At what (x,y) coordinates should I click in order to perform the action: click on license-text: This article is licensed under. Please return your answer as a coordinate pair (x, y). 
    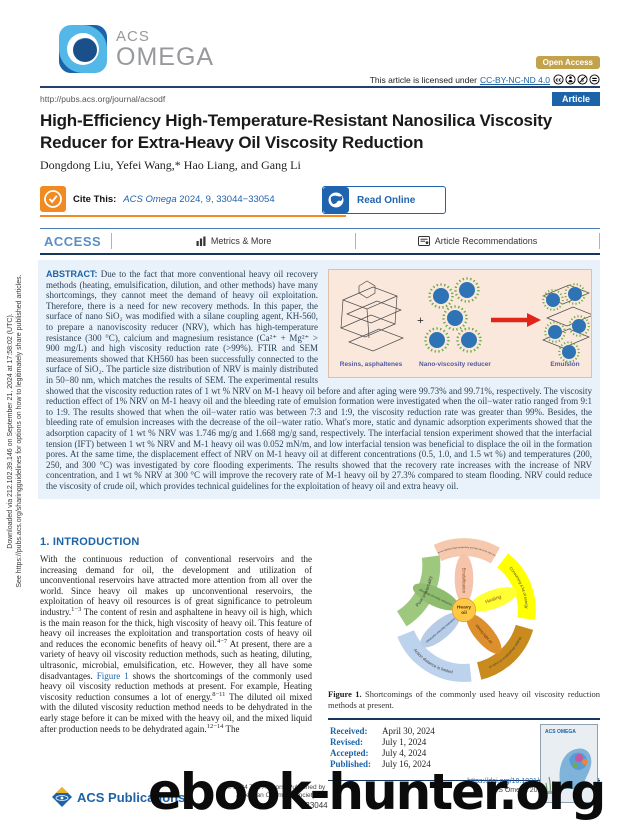
    Looking at the image, I should click on (423, 79).